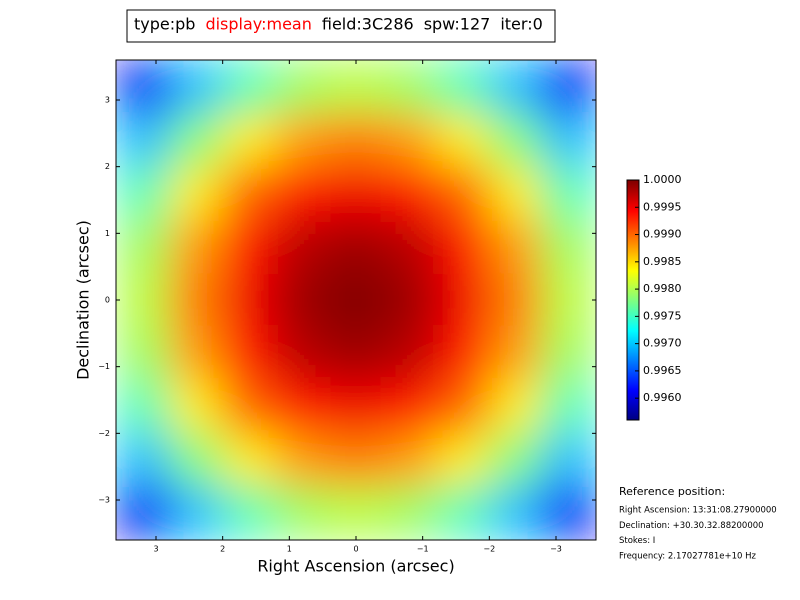 The height and width of the screenshot is (600, 800). I want to click on x-tick-label: 2, so click(222, 549).